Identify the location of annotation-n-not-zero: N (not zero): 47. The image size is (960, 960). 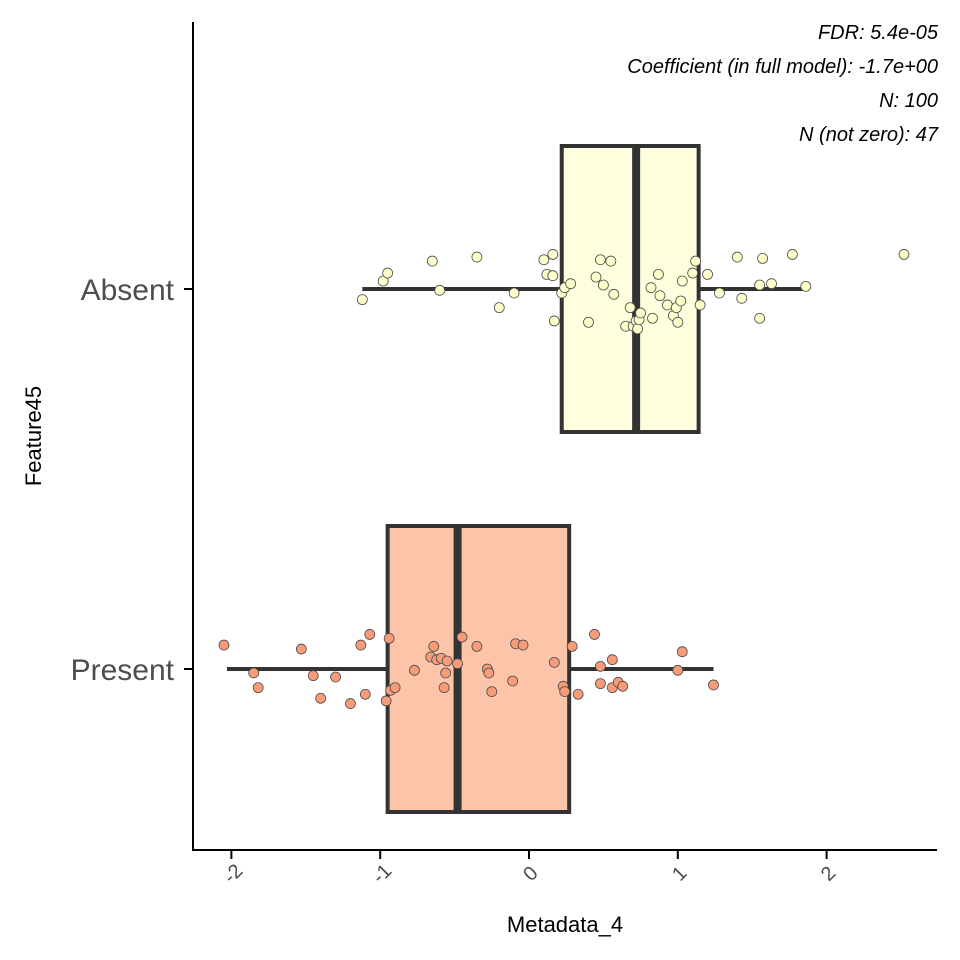
(869, 135).